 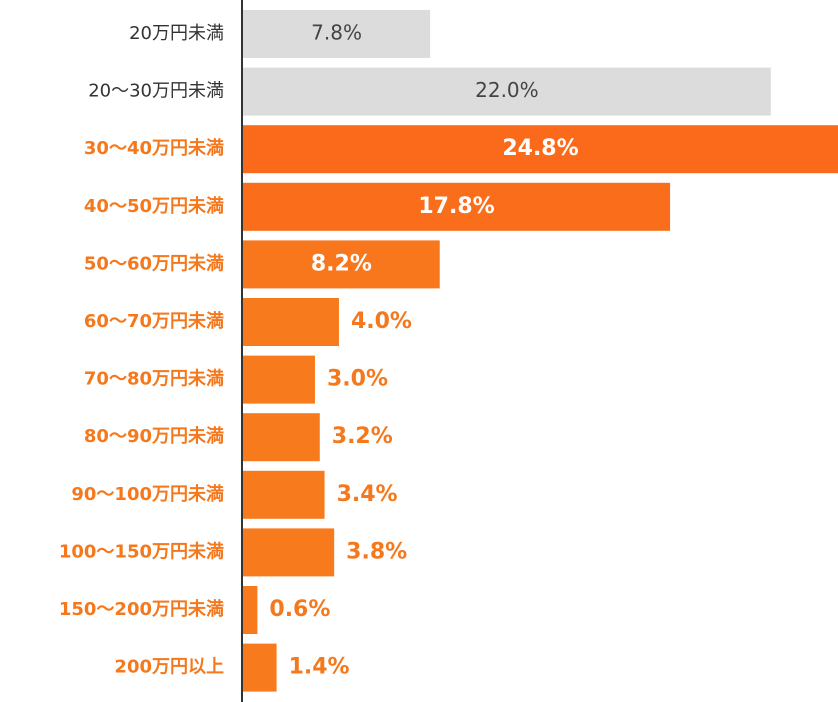 What do you see at coordinates (362, 436) in the screenshot?
I see `value-label: 3.2%` at bounding box center [362, 436].